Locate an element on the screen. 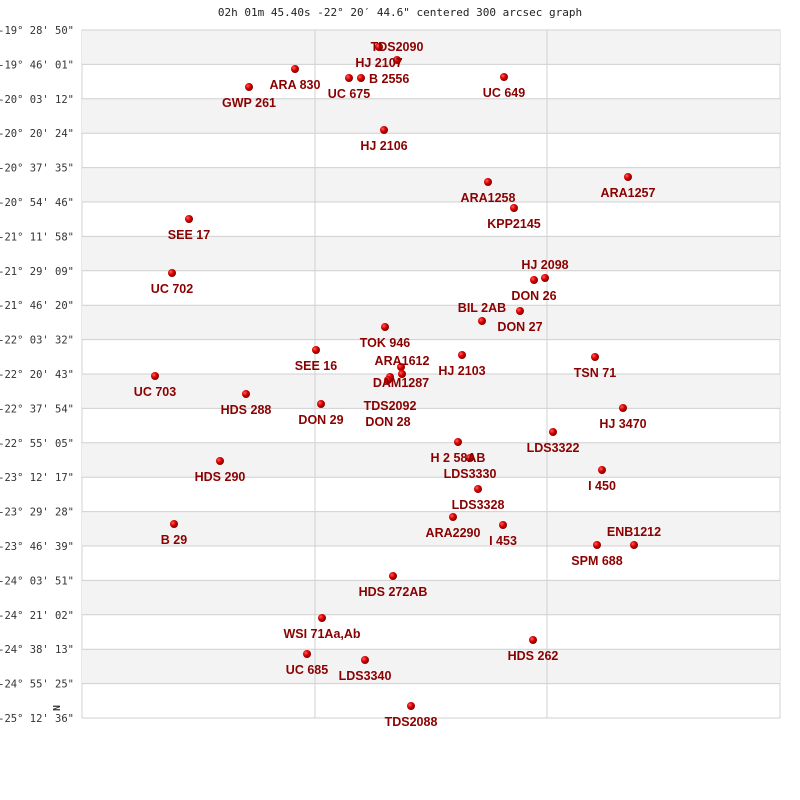  star-label: BIL 2AB is located at coordinates (482, 308).